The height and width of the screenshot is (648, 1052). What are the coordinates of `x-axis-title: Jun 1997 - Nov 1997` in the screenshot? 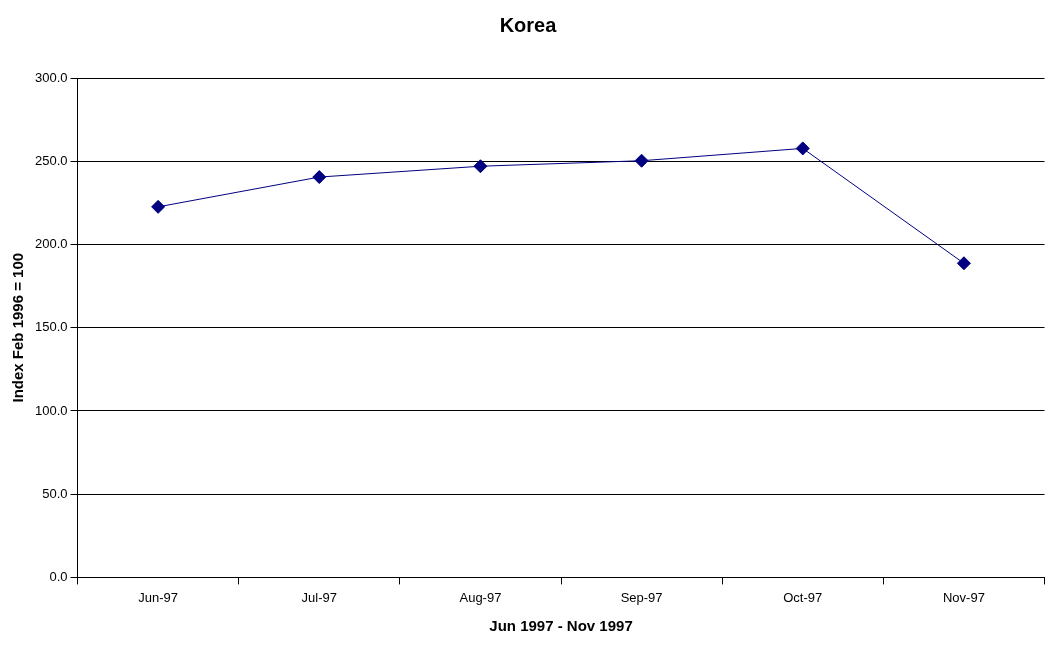 It's located at (561, 626).